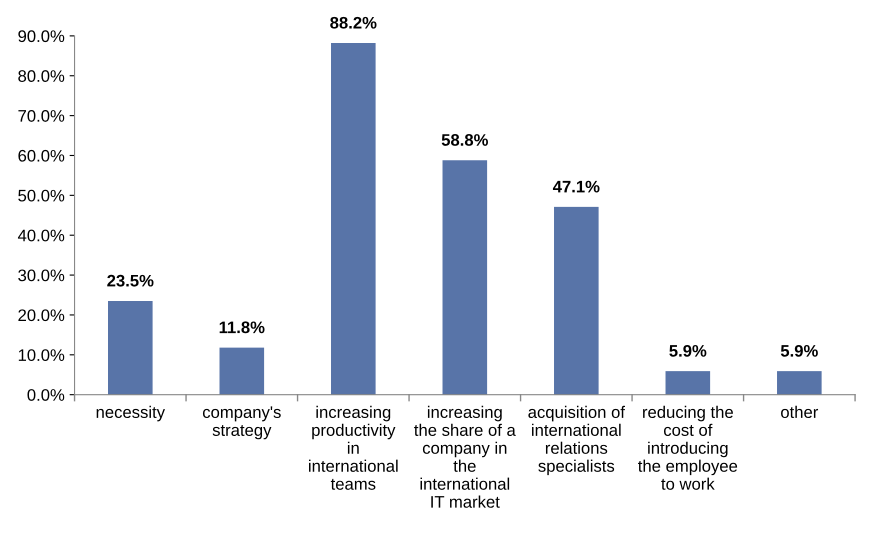 This screenshot has width=877, height=552. What do you see at coordinates (41, 116) in the screenshot?
I see `y-tick-label: 70.0%` at bounding box center [41, 116].